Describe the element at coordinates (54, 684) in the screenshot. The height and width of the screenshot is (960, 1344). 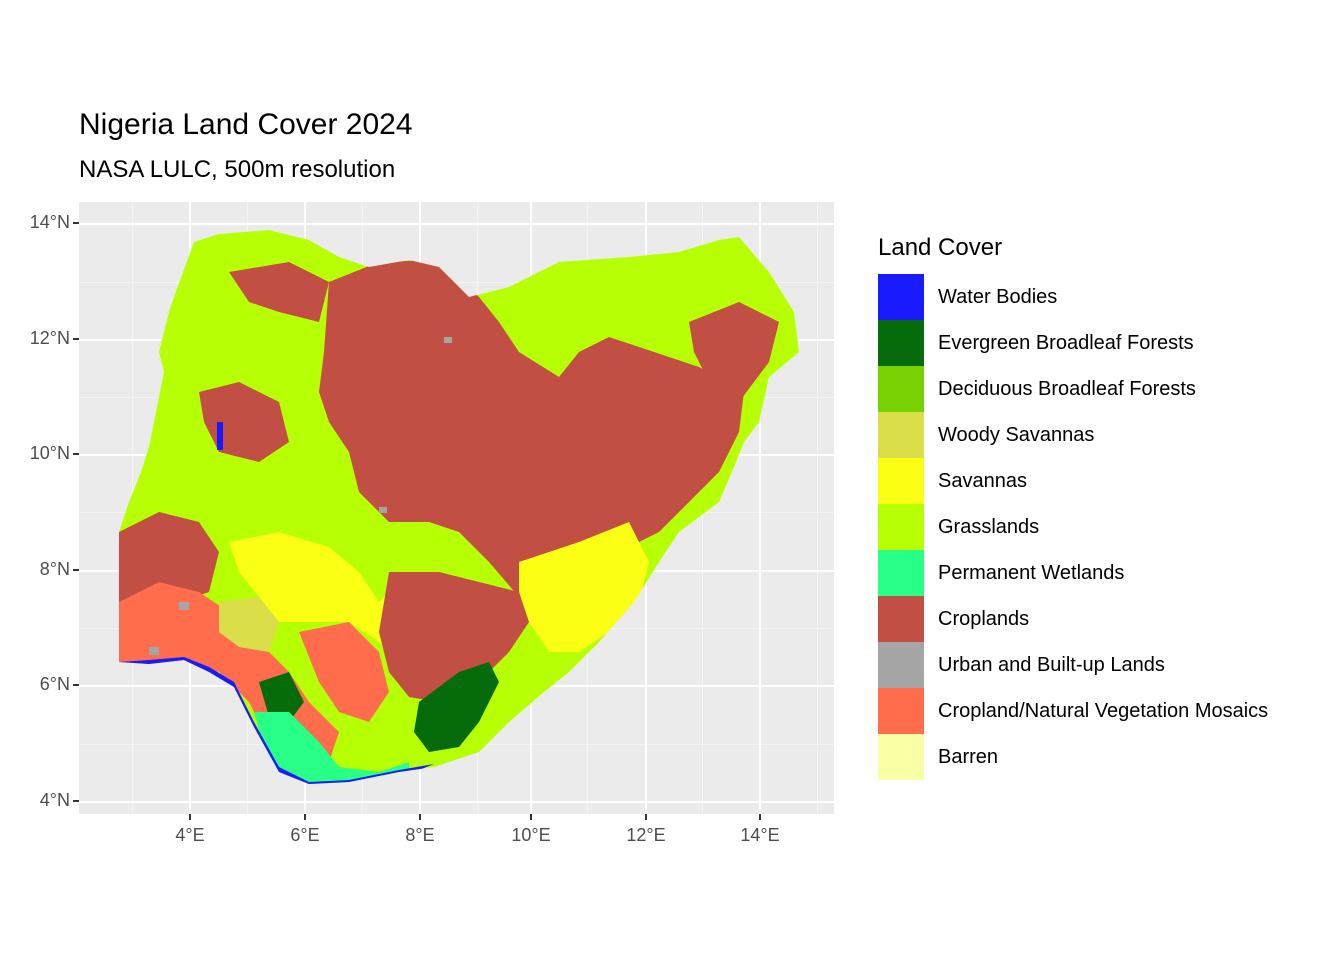
I see `y-tick-label: 6°N` at that location.